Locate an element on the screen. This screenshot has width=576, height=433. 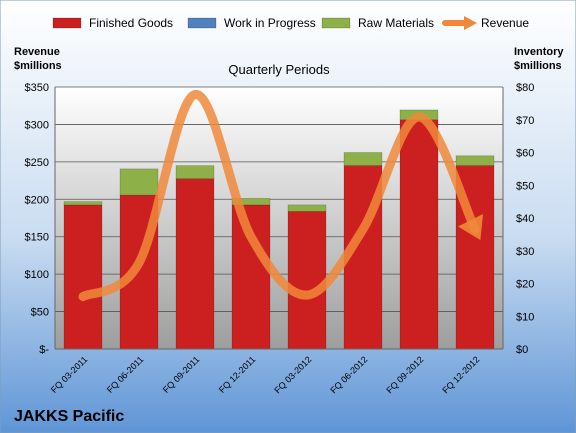
right-tick-label: $0 is located at coordinates (522, 350).